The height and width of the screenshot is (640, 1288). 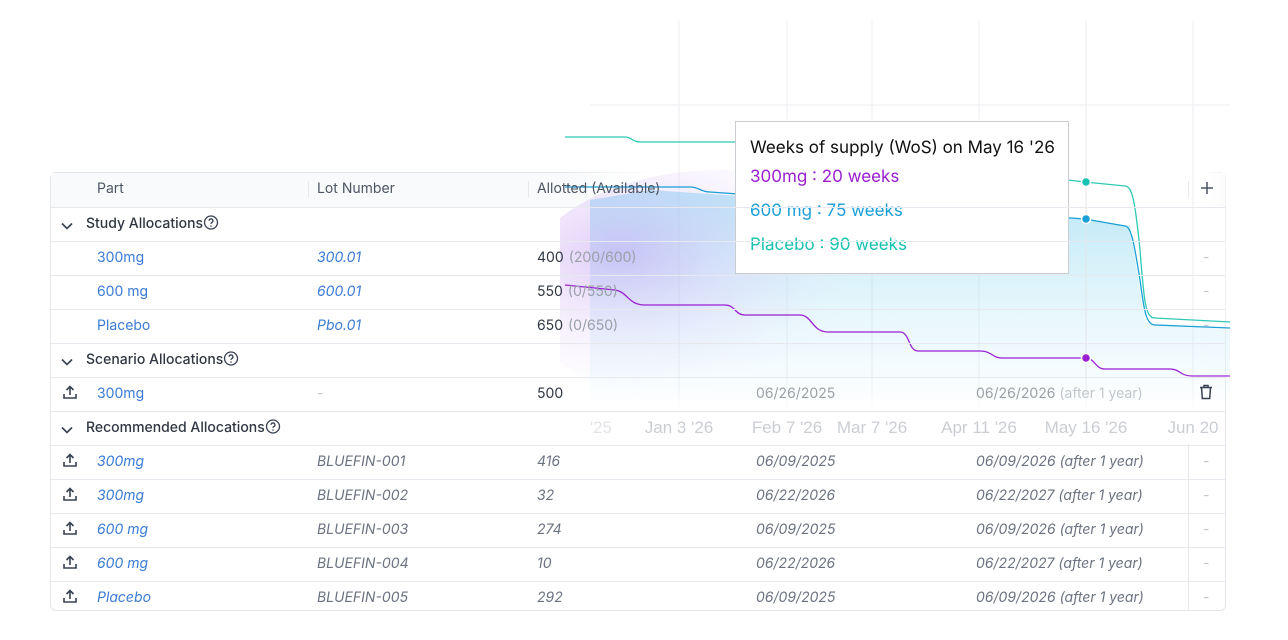 I want to click on tooltip-item: Placebo : 90 weeks, so click(x=828, y=245).